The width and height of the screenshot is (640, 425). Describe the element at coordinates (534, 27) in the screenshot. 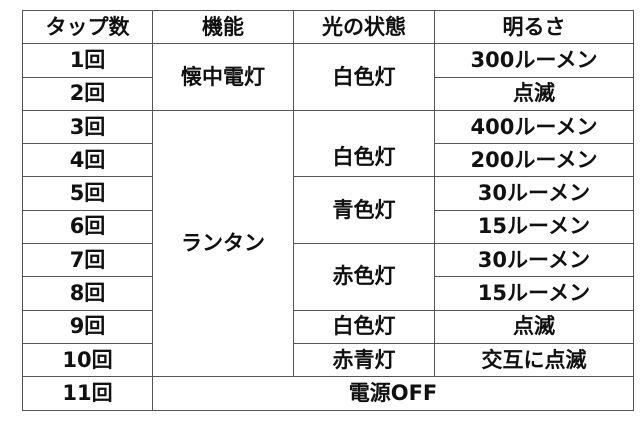

I see `header-brightness: 明るさ` at that location.